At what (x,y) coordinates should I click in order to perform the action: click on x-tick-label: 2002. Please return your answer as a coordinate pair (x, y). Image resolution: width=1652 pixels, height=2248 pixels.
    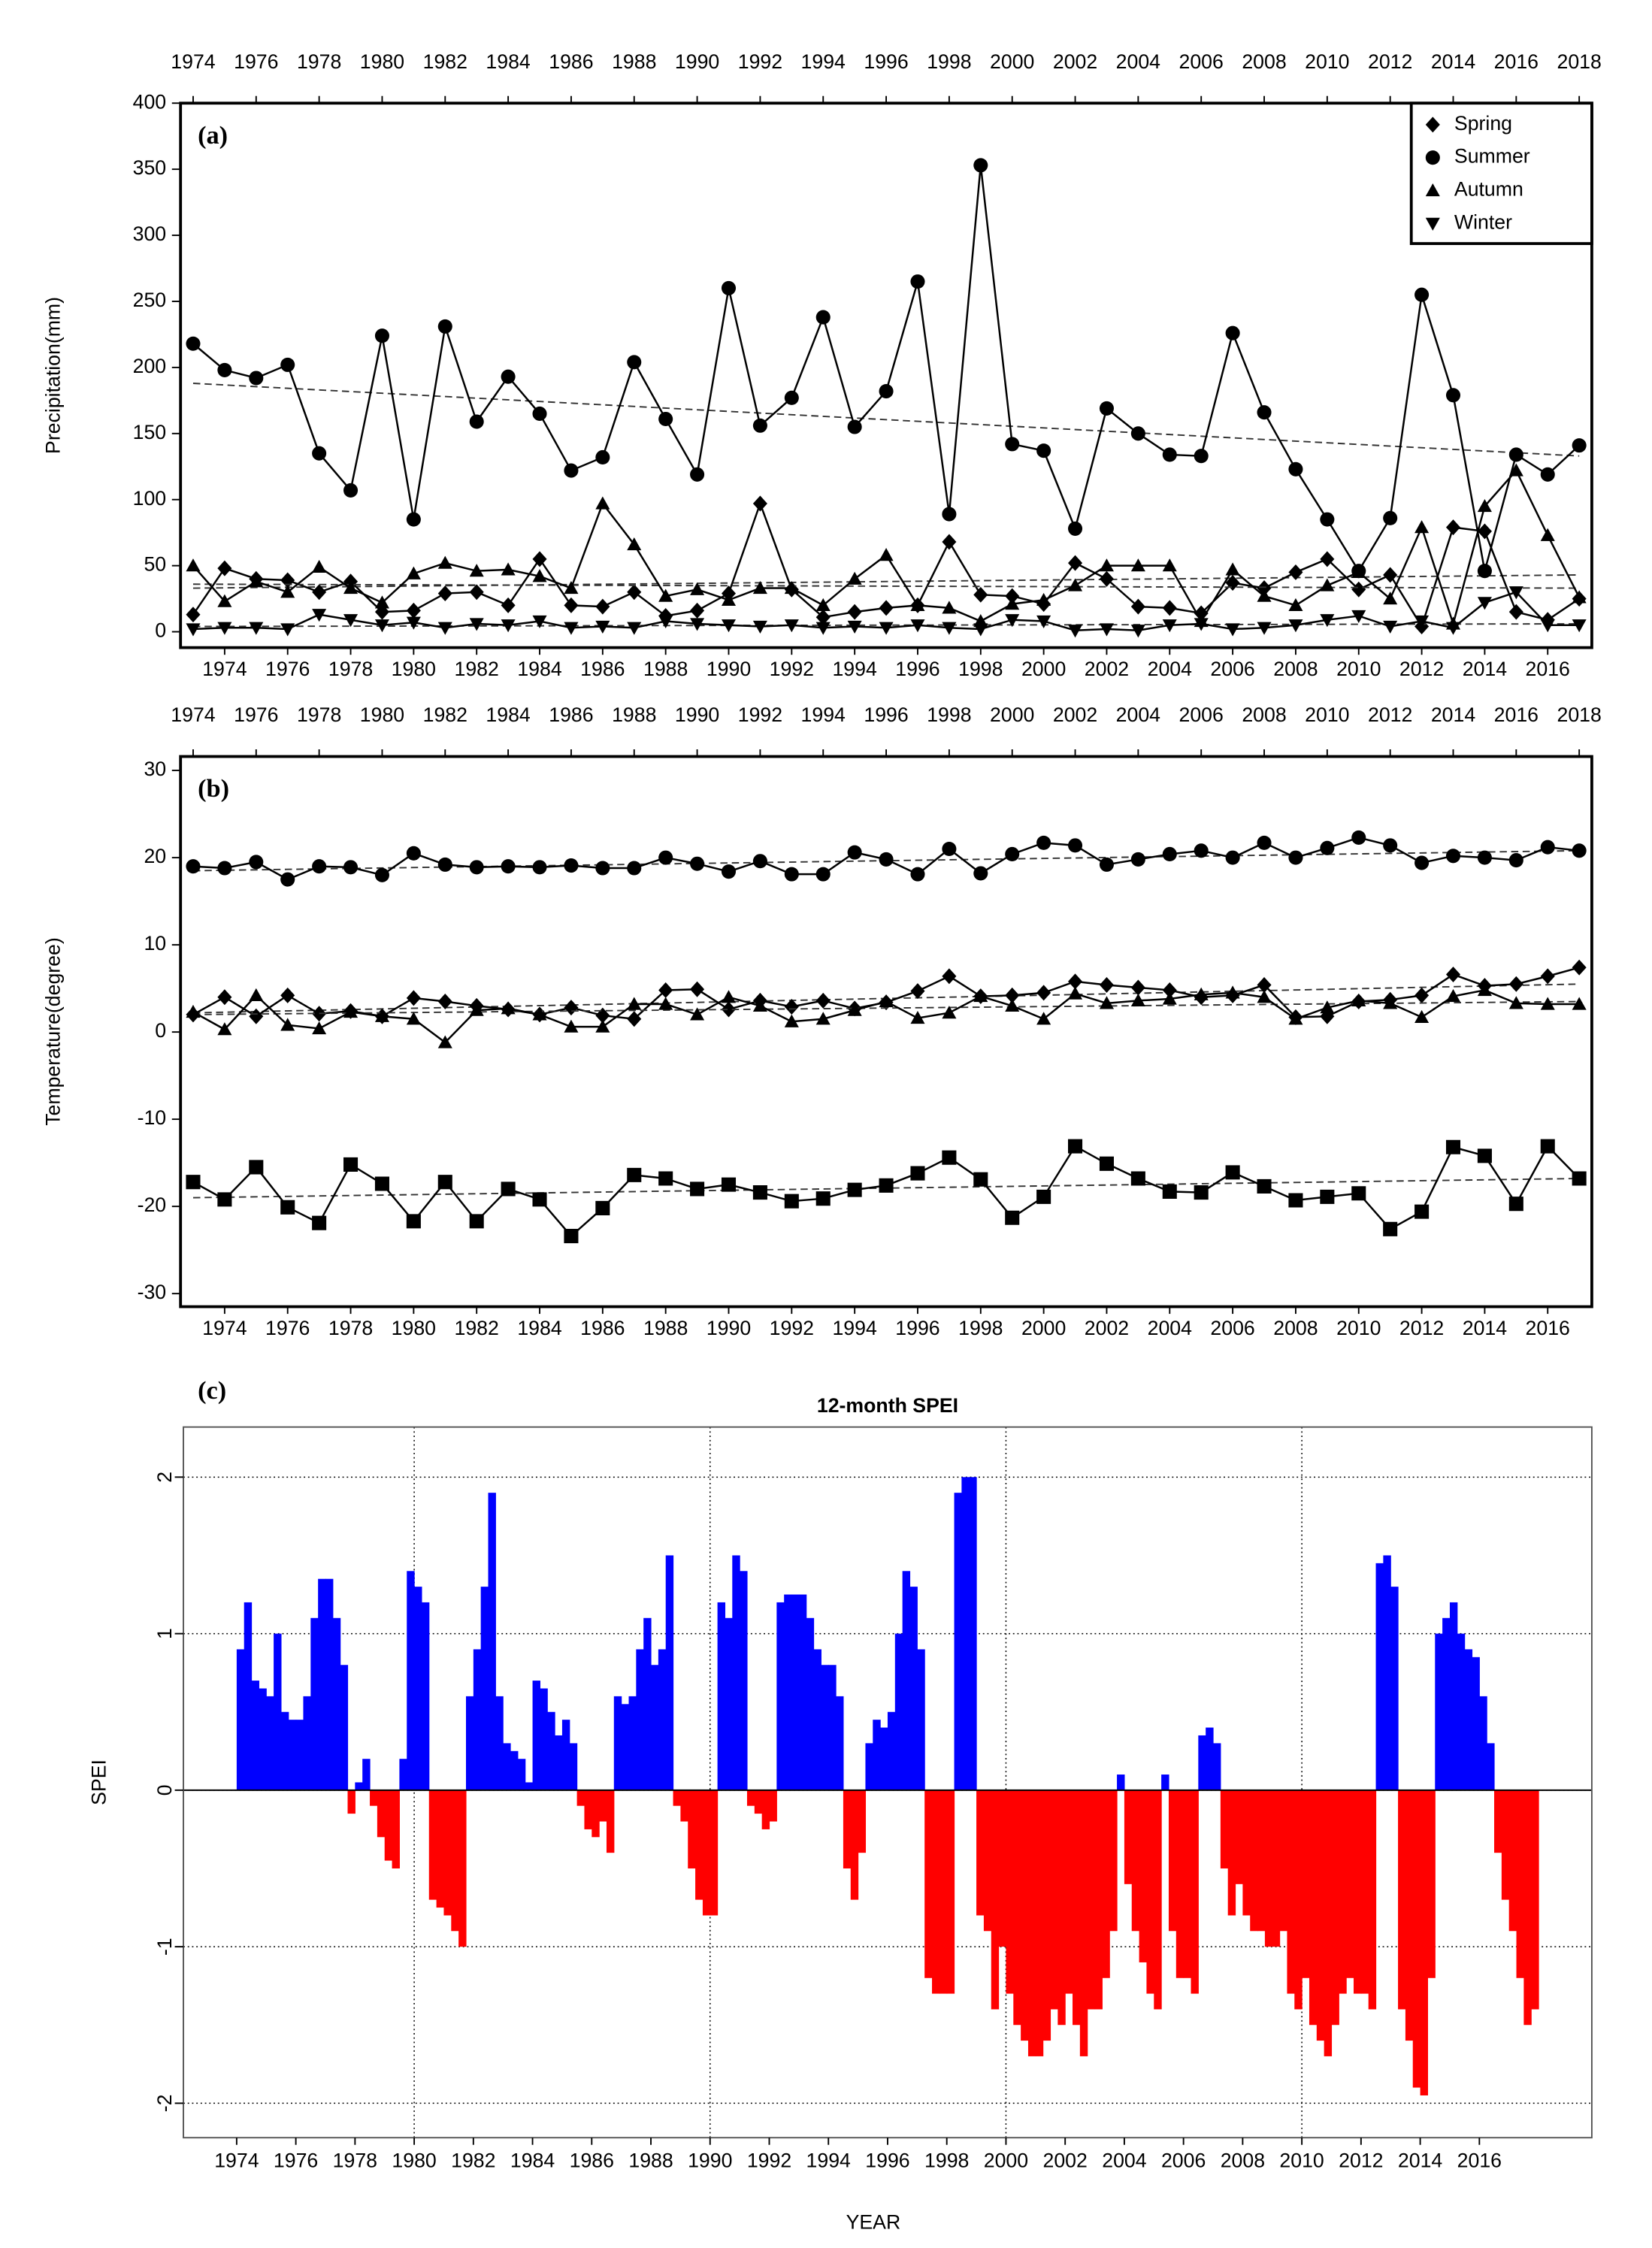
    Looking at the image, I should click on (1066, 2161).